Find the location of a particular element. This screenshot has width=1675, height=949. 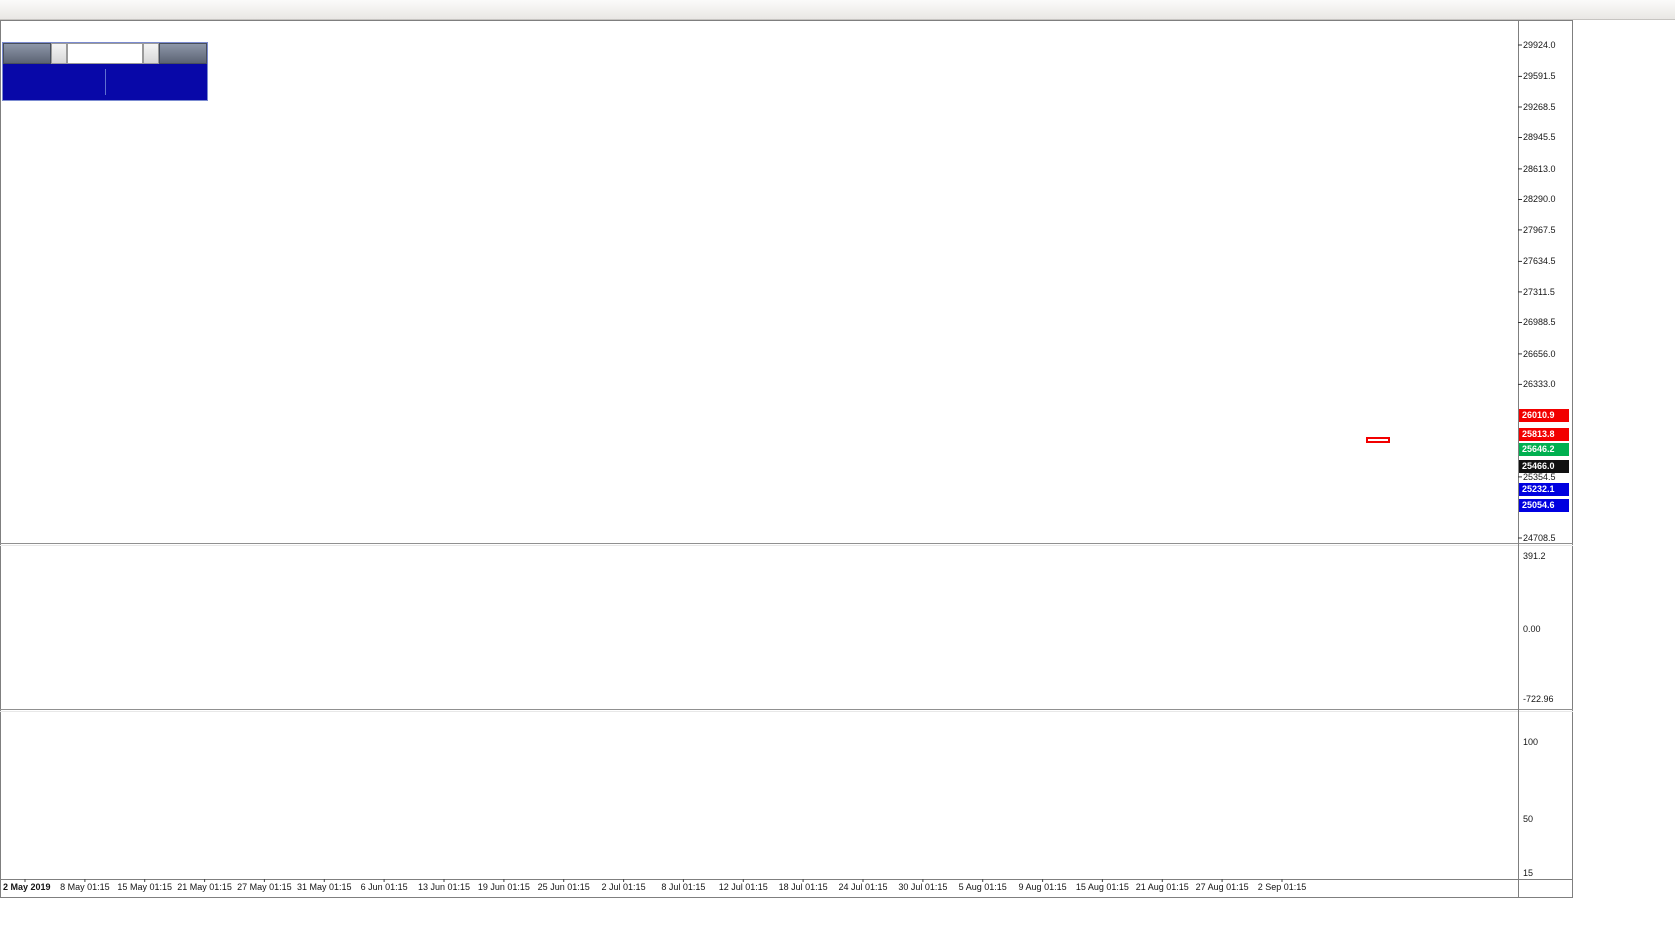

price-axis-tick: 24708.5 is located at coordinates (1539, 538).